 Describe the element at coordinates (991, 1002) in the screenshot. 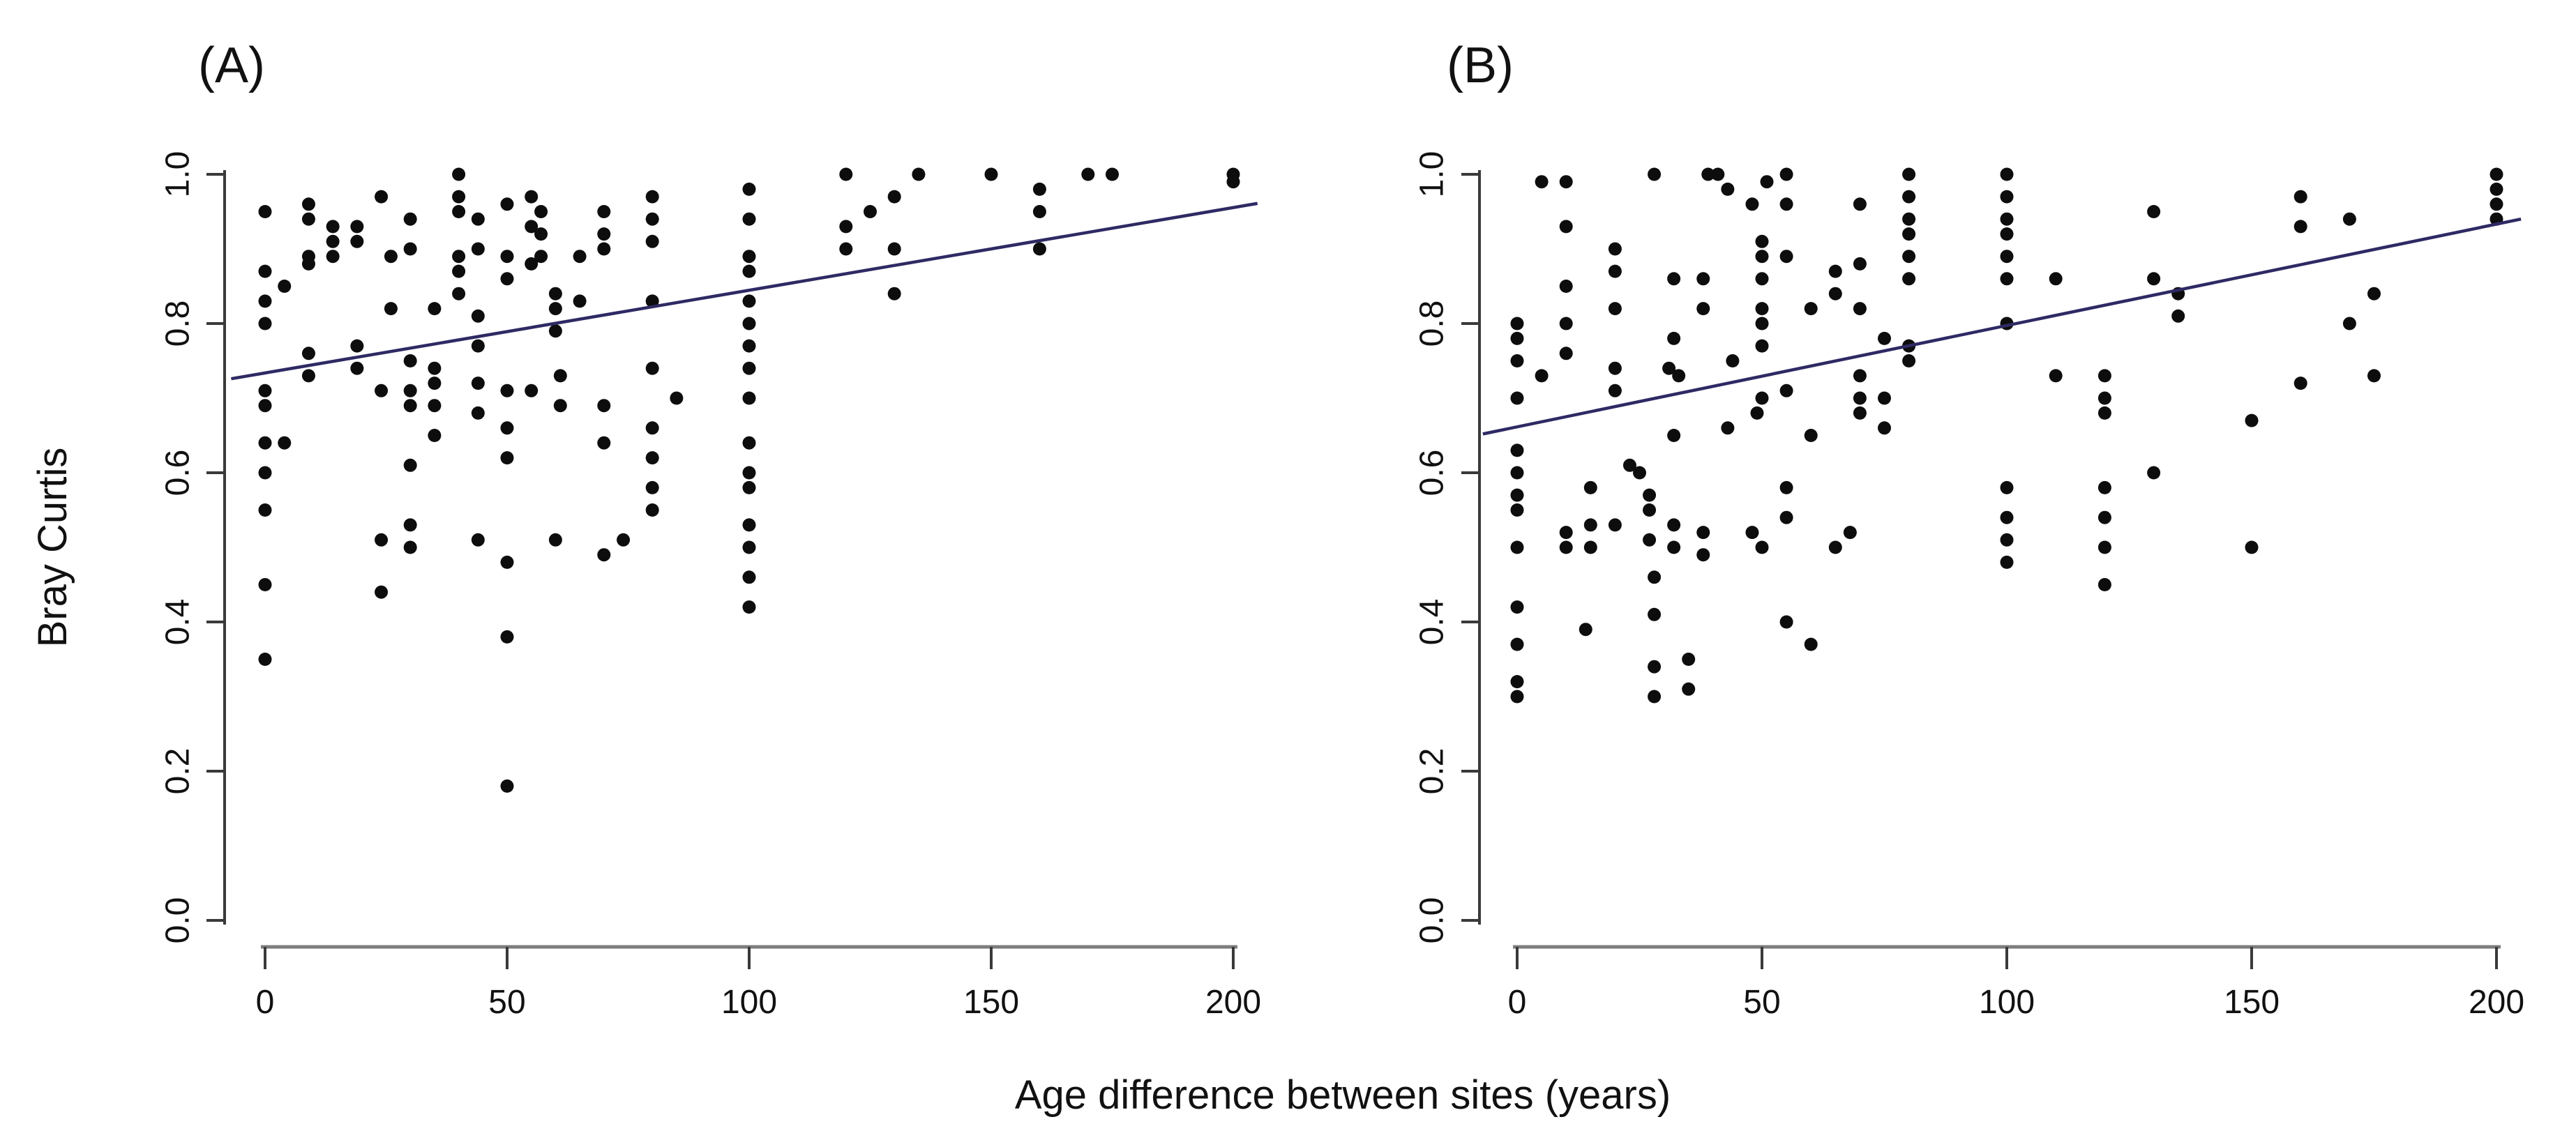

I see `x-tick-label: 150` at that location.